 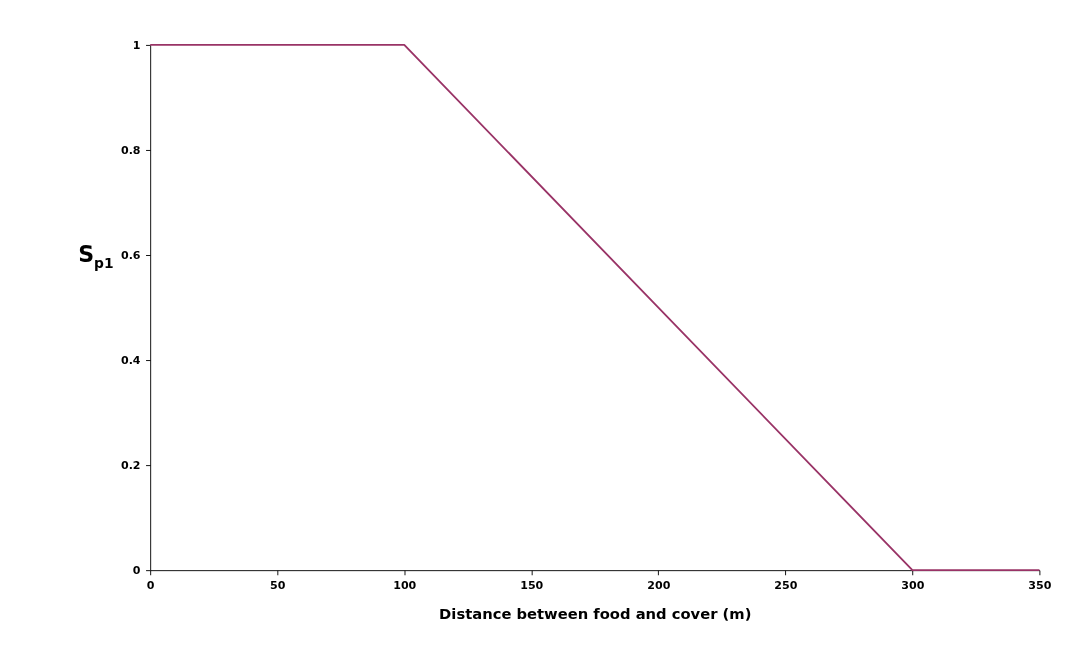 What do you see at coordinates (136, 571) in the screenshot?
I see `y-tick-label: 0` at bounding box center [136, 571].